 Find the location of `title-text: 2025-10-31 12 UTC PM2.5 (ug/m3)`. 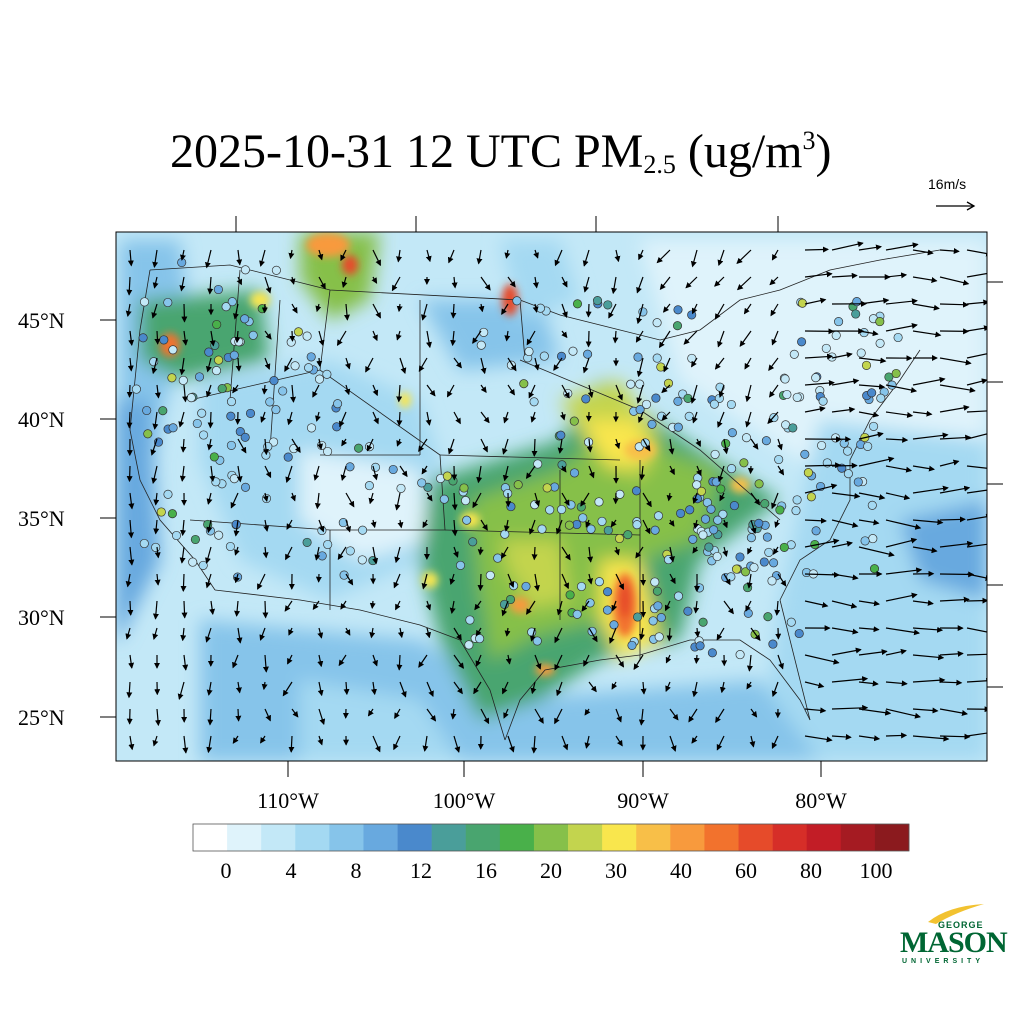

title-text: 2025-10-31 12 UTC PM2.5 (ug/m3) is located at coordinates (500, 153).